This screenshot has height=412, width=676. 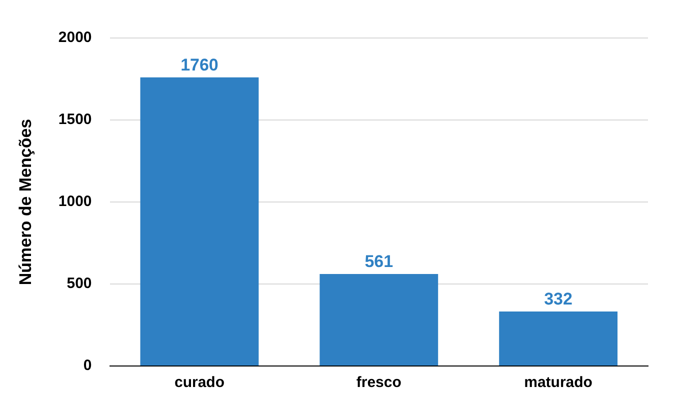 I want to click on x-tick-label: curado, so click(x=199, y=383).